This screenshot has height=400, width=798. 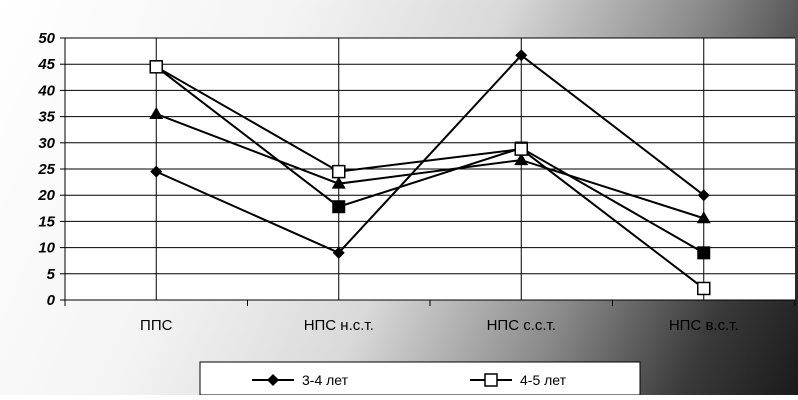 I want to click on x-tick-label: НПС н.с.т., so click(x=339, y=325).